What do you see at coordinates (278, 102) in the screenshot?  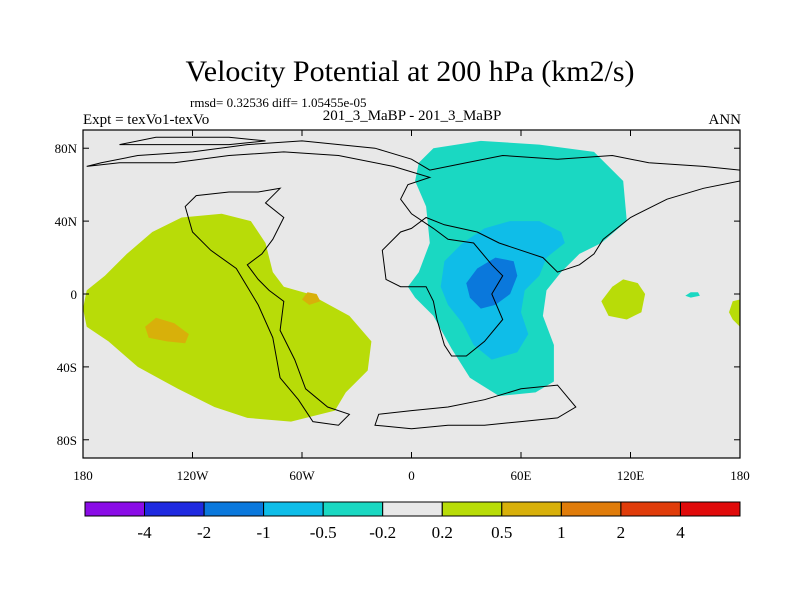 I see `stats-text: rmsd= 0.32536 diff= 1.05455e-05` at bounding box center [278, 102].